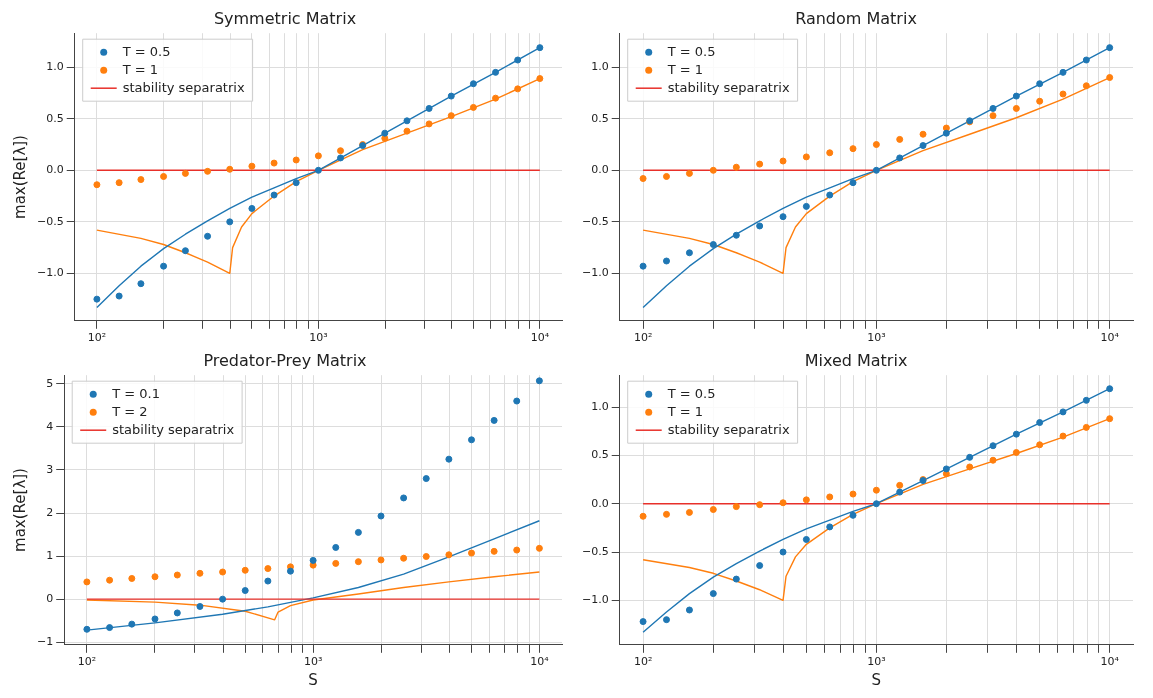  Describe the element at coordinates (856, 18) in the screenshot. I see `chart-title: Random Matrix` at that location.